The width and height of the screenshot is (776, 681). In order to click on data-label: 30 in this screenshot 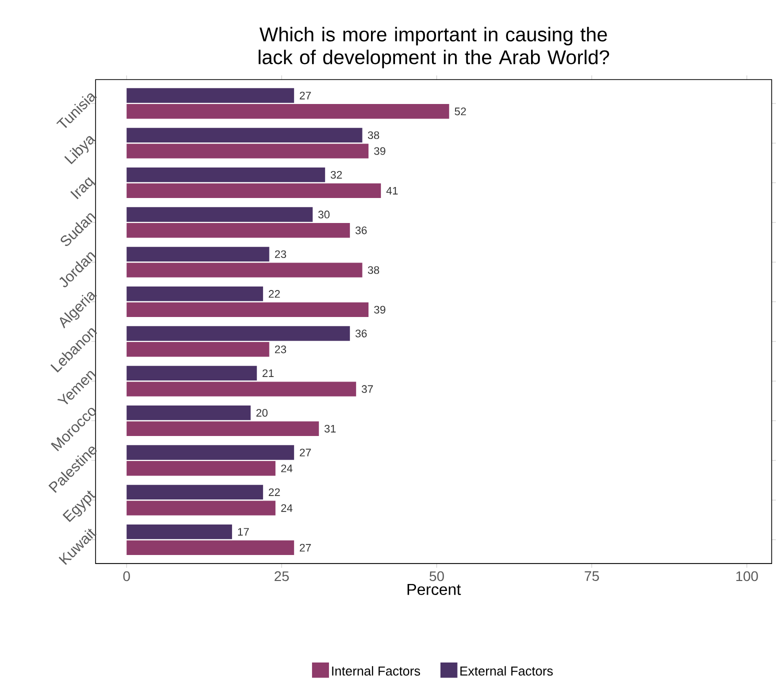, I will do `click(324, 214)`.